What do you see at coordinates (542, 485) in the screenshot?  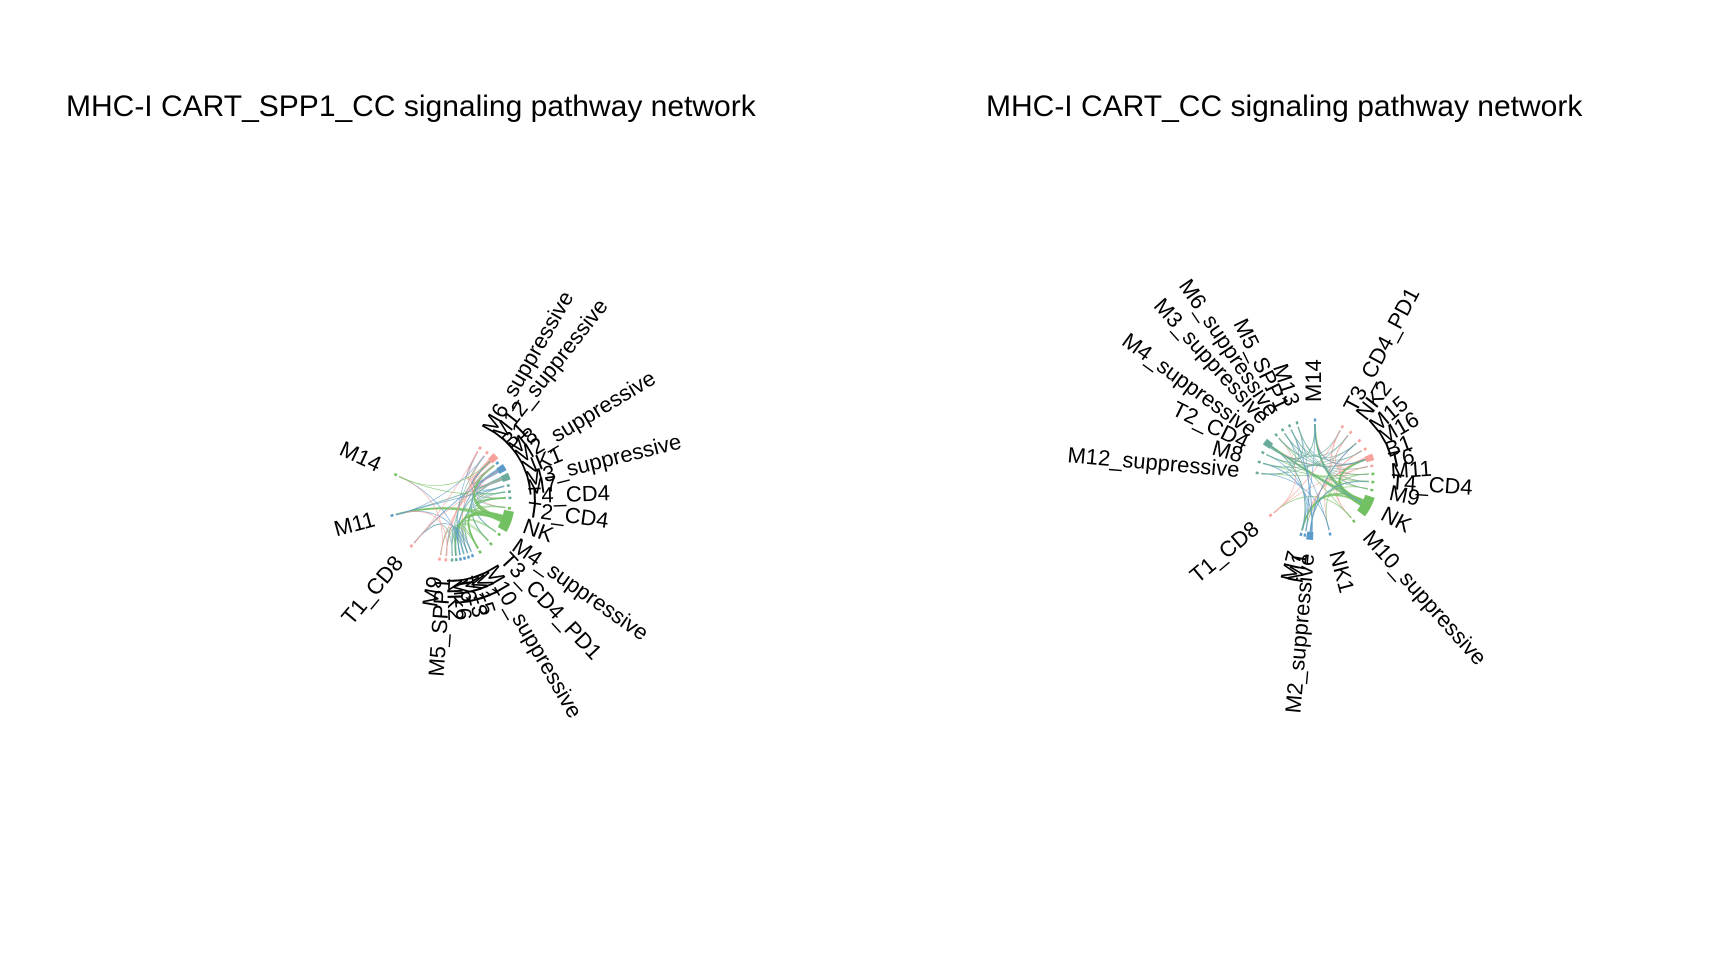 I see `node-label-m7: M7` at bounding box center [542, 485].